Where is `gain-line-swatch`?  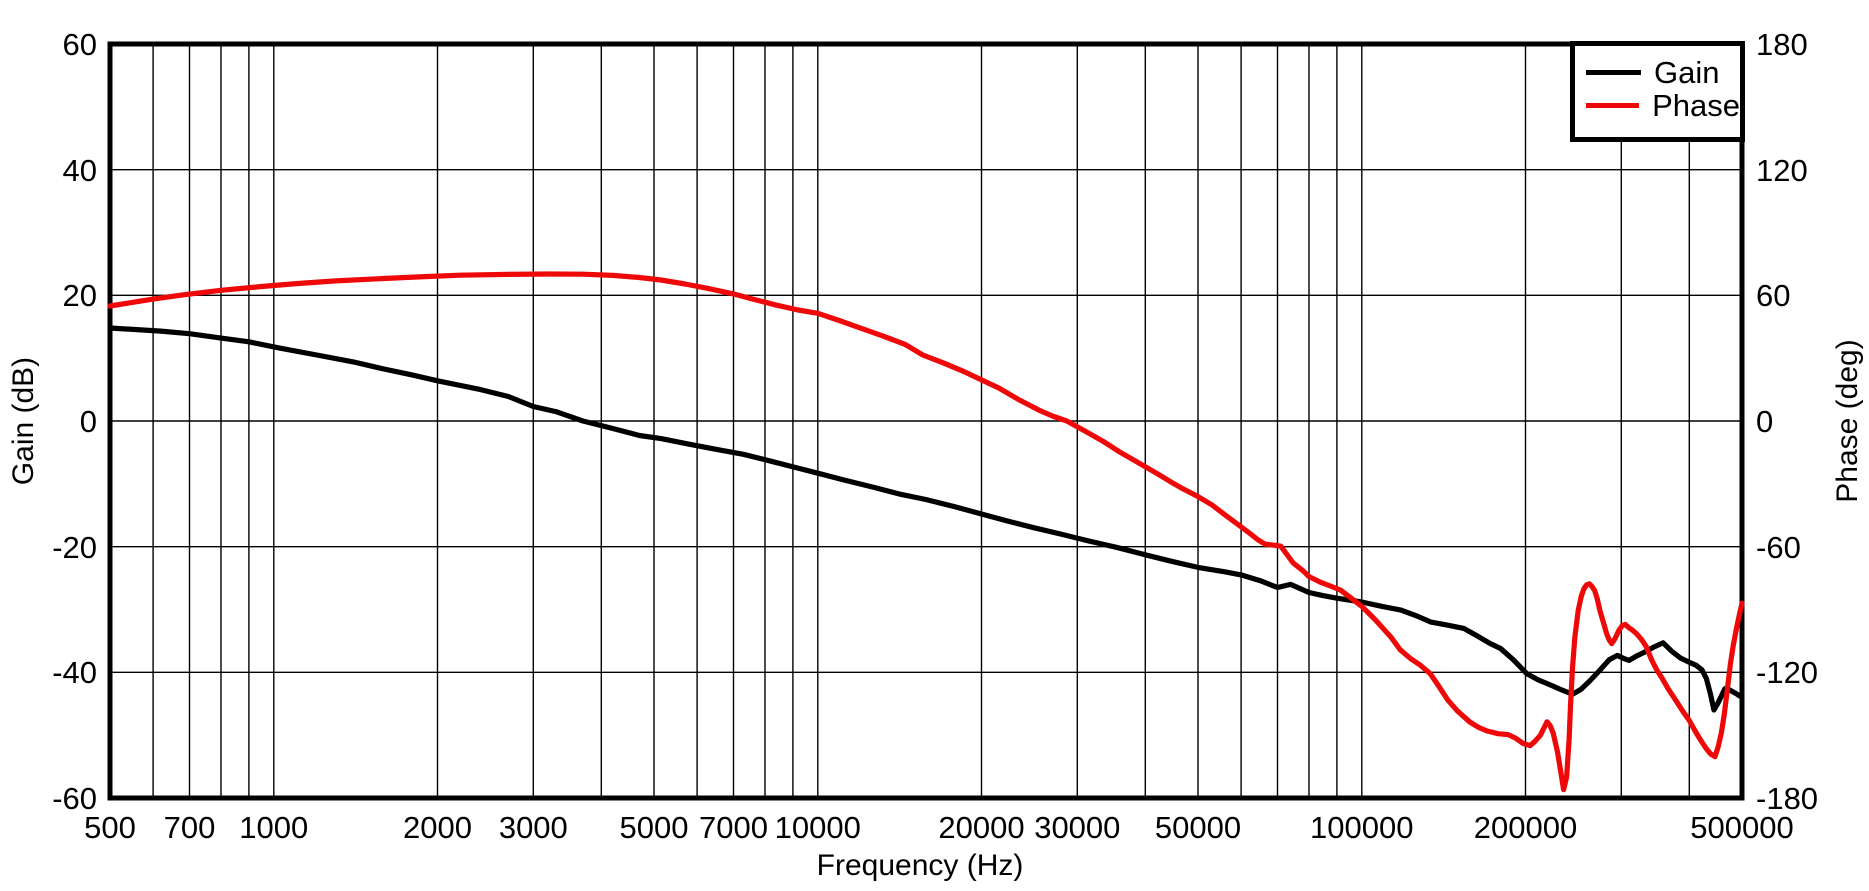 gain-line-swatch is located at coordinates (1613, 72).